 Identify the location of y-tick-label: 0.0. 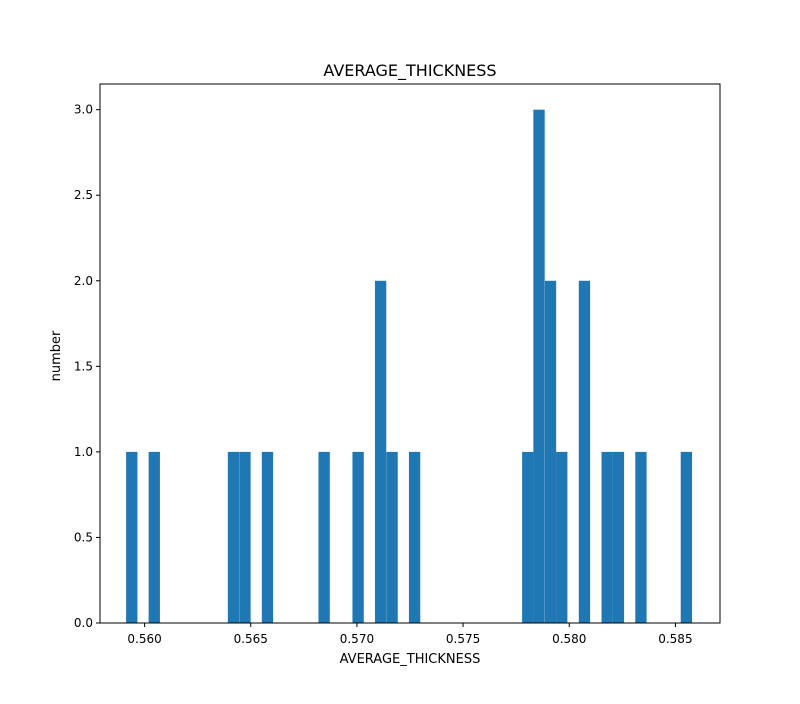
(83, 623).